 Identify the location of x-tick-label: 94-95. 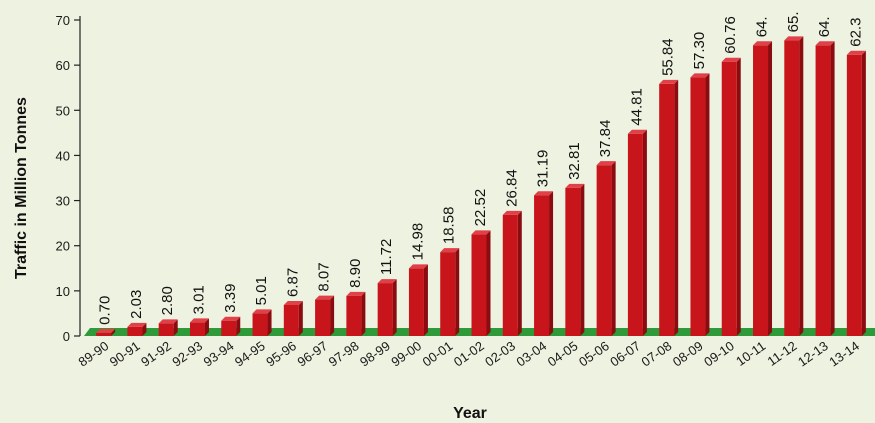
(250, 353).